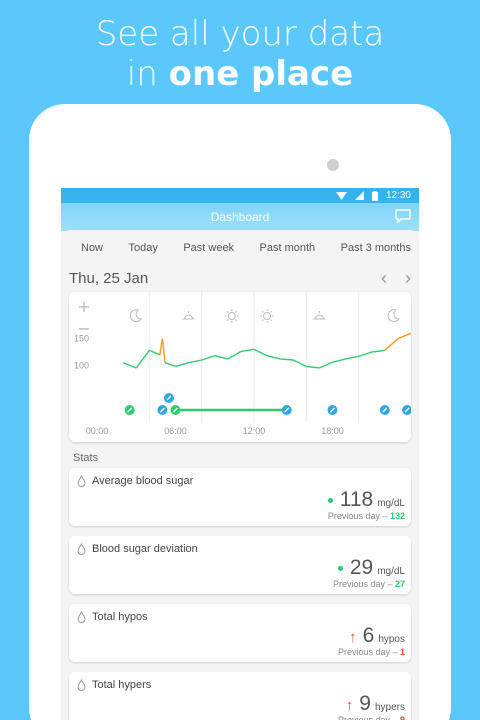  What do you see at coordinates (240, 696) in the screenshot?
I see `stat-card: Total hypers ↑ 9 hypers Previous day – 9` at bounding box center [240, 696].